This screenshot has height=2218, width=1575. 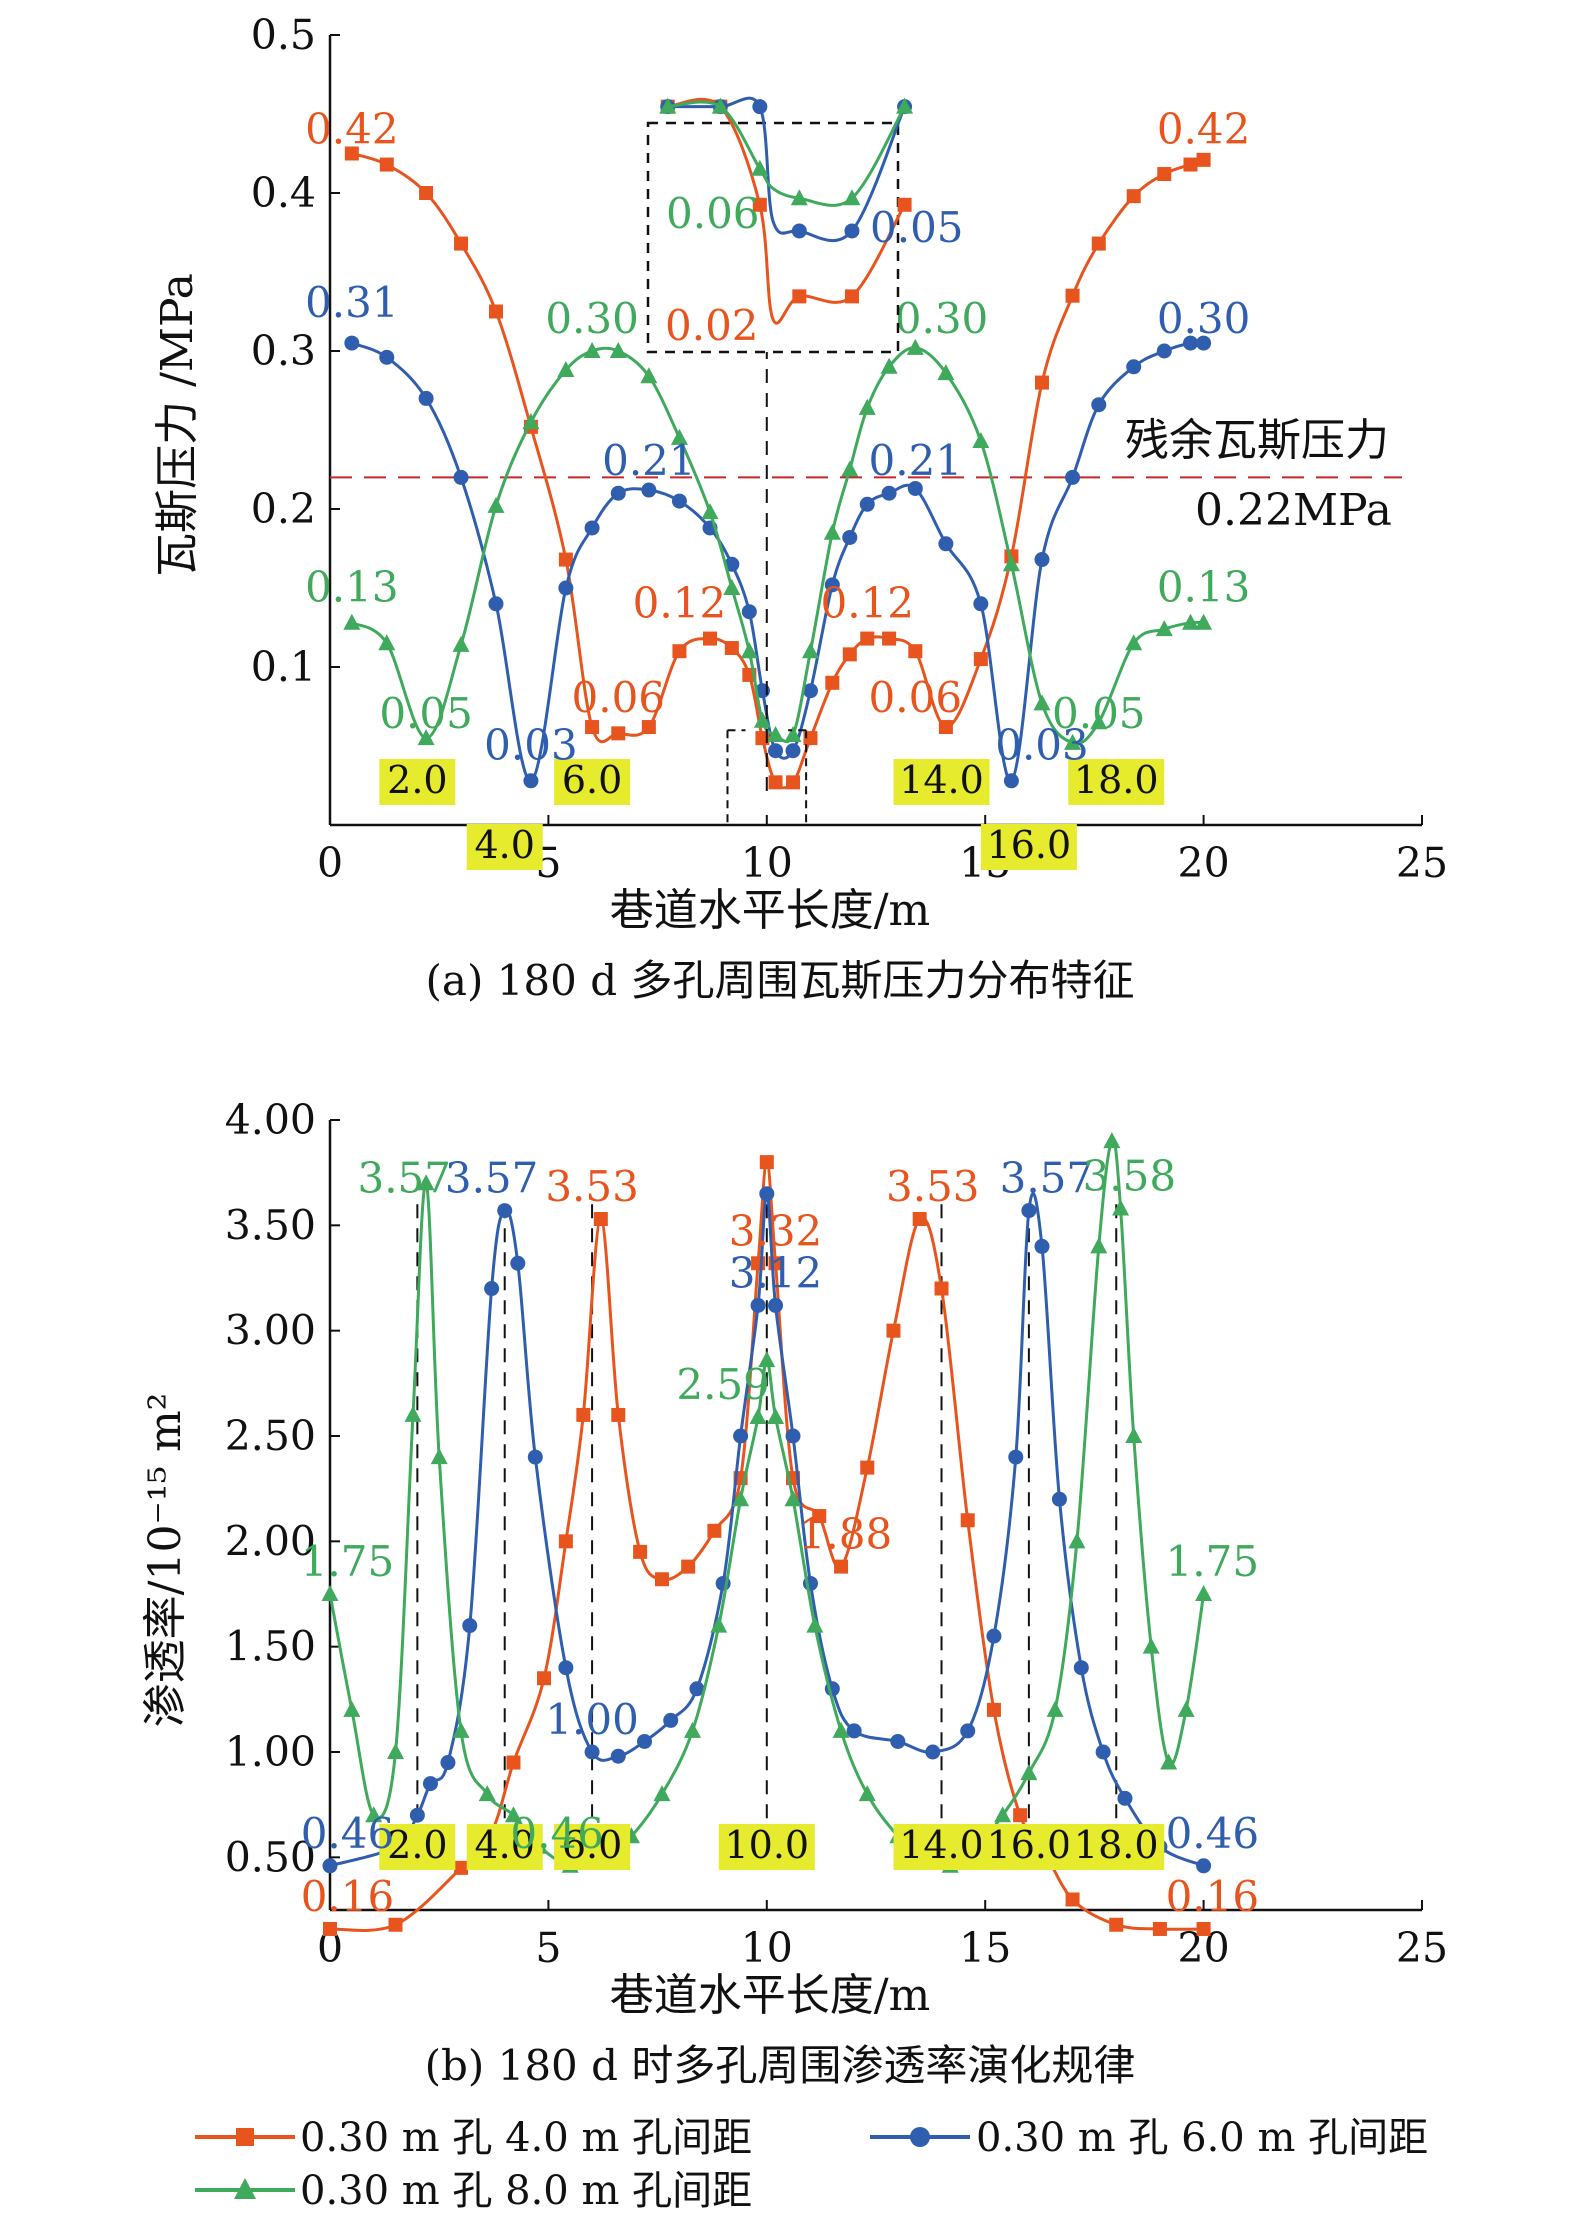 I want to click on data-label: 0.16, so click(x=348, y=1896).